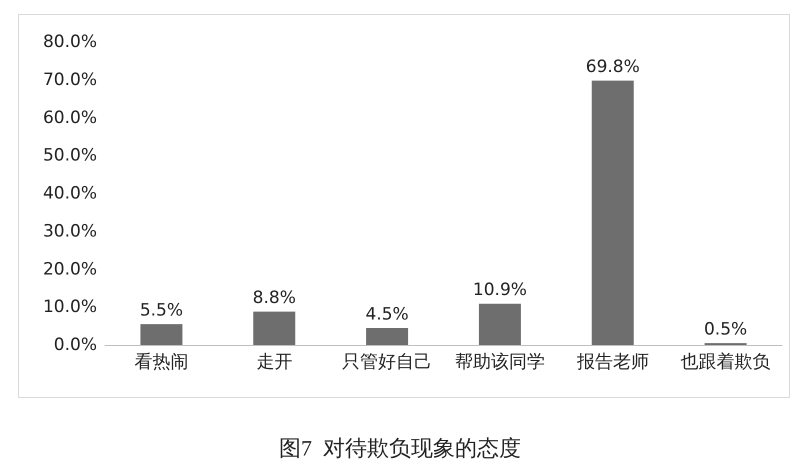 The height and width of the screenshot is (472, 800). I want to click on y-tick-label: 10.0%, so click(69, 307).